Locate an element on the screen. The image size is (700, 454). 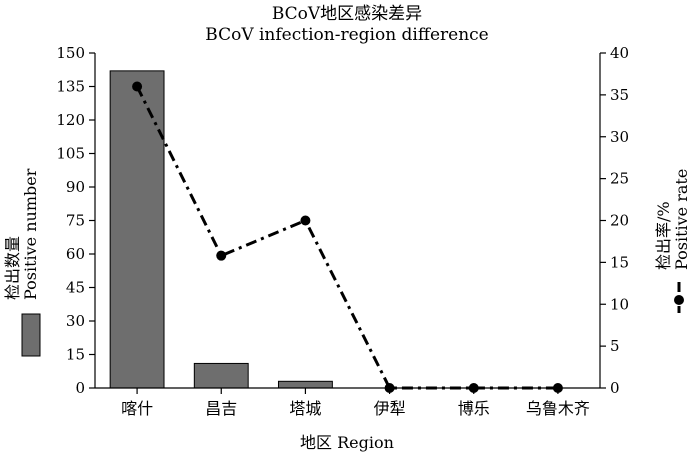
left-y-ticks: 0 15 30 45 60 75 90 105 120 135 150 is located at coordinates (75, 220).